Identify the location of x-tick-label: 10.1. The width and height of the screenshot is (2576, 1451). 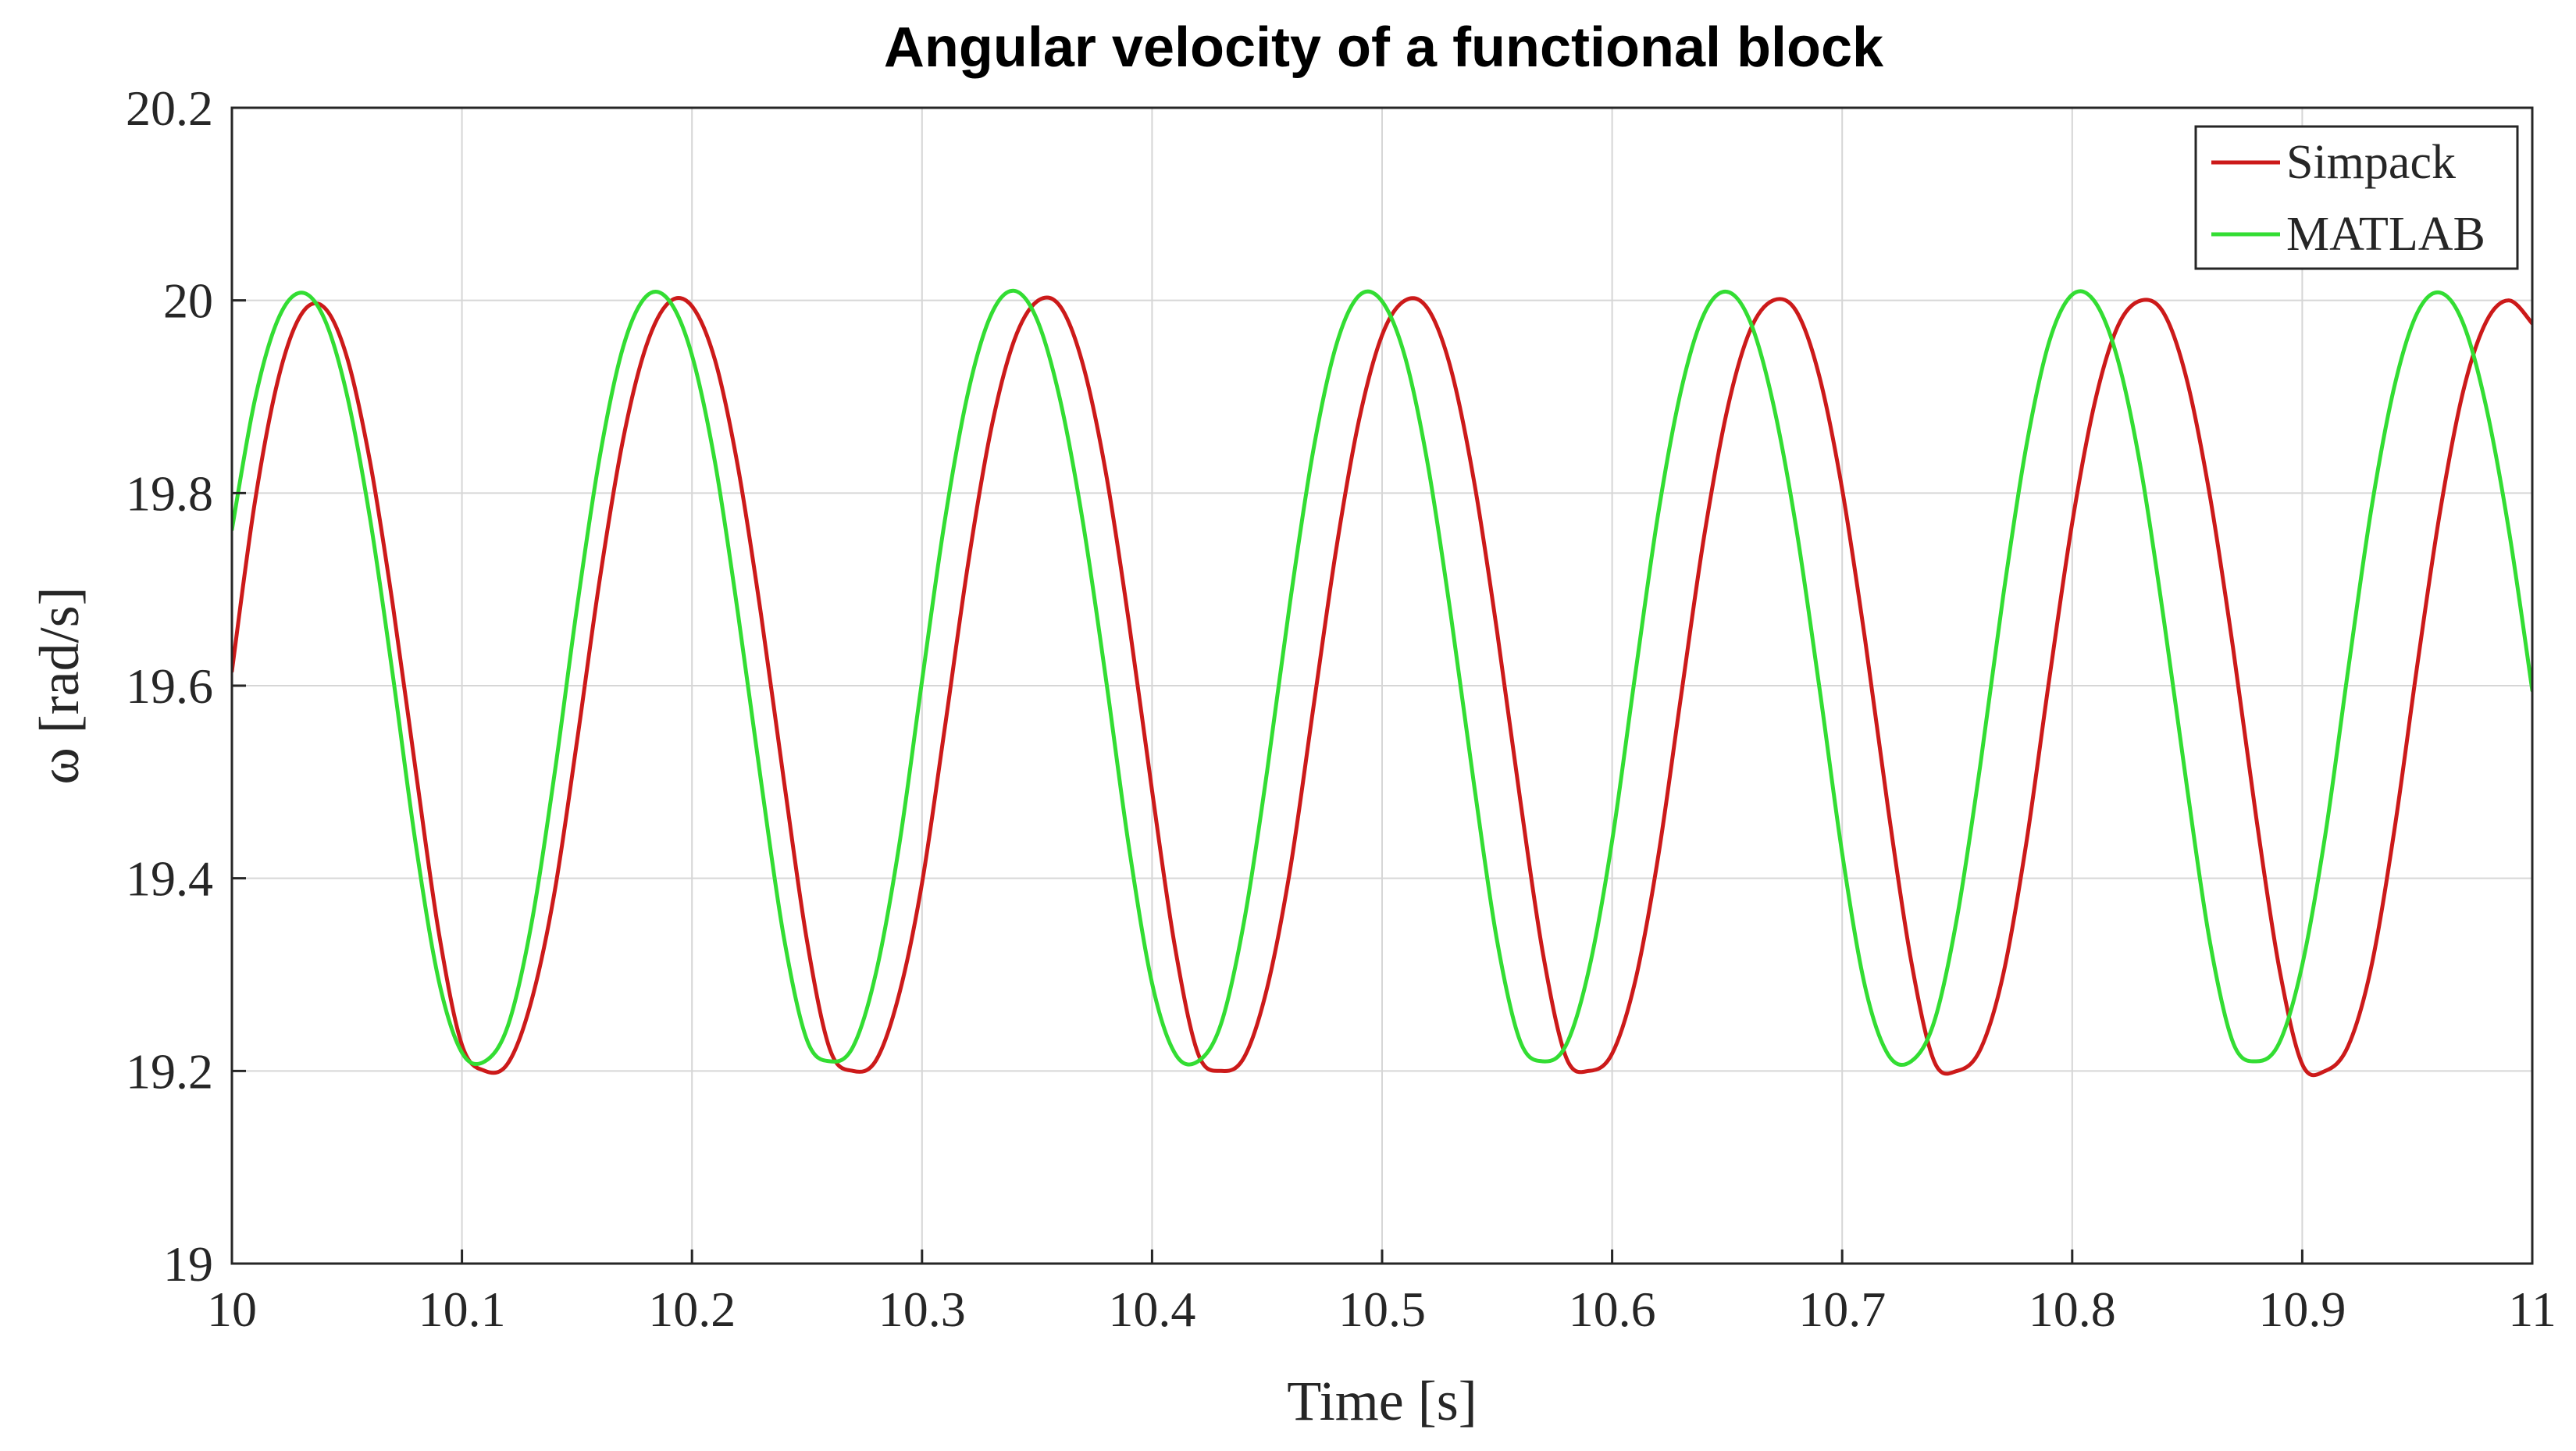
(462, 1309).